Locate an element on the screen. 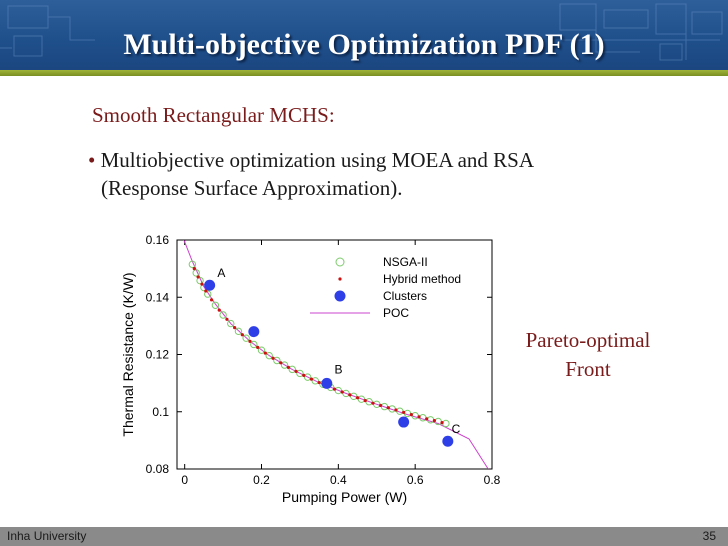 The image size is (728, 546). legend-label-hybrid-method: Hybrid method is located at coordinates (422, 279).